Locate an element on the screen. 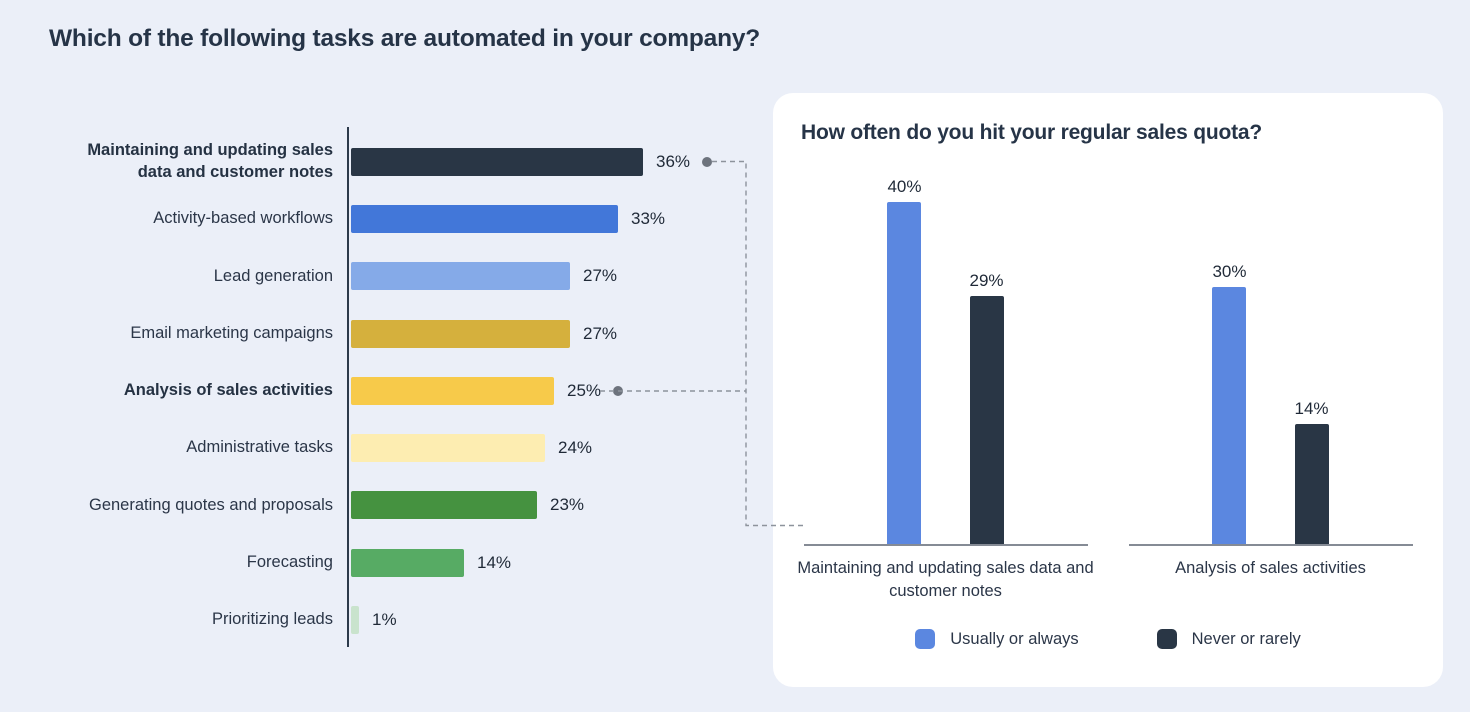  legend-label: Never or rarely is located at coordinates (1246, 638).